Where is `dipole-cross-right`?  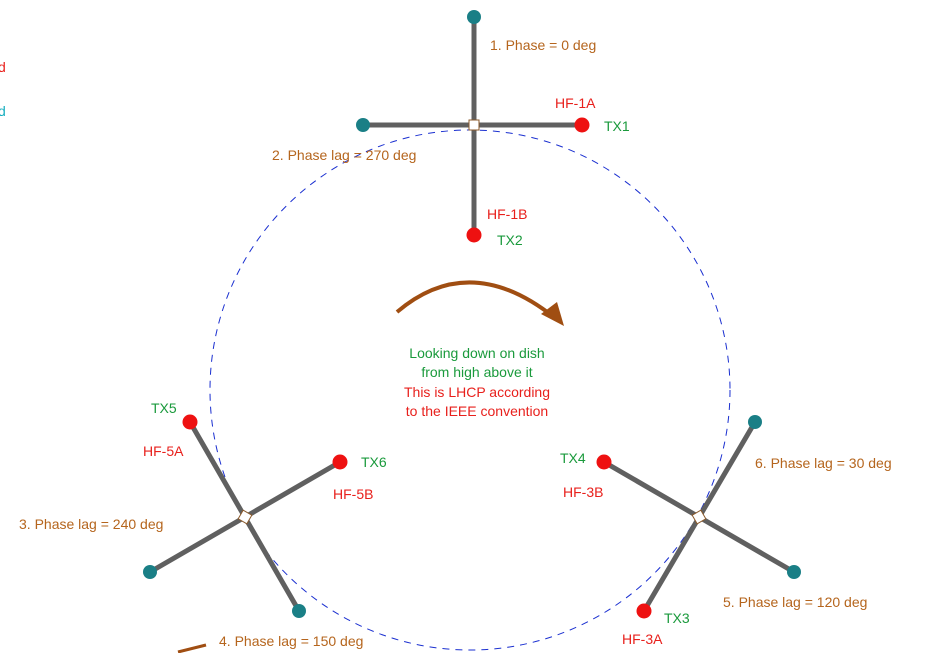 dipole-cross-right is located at coordinates (698, 517).